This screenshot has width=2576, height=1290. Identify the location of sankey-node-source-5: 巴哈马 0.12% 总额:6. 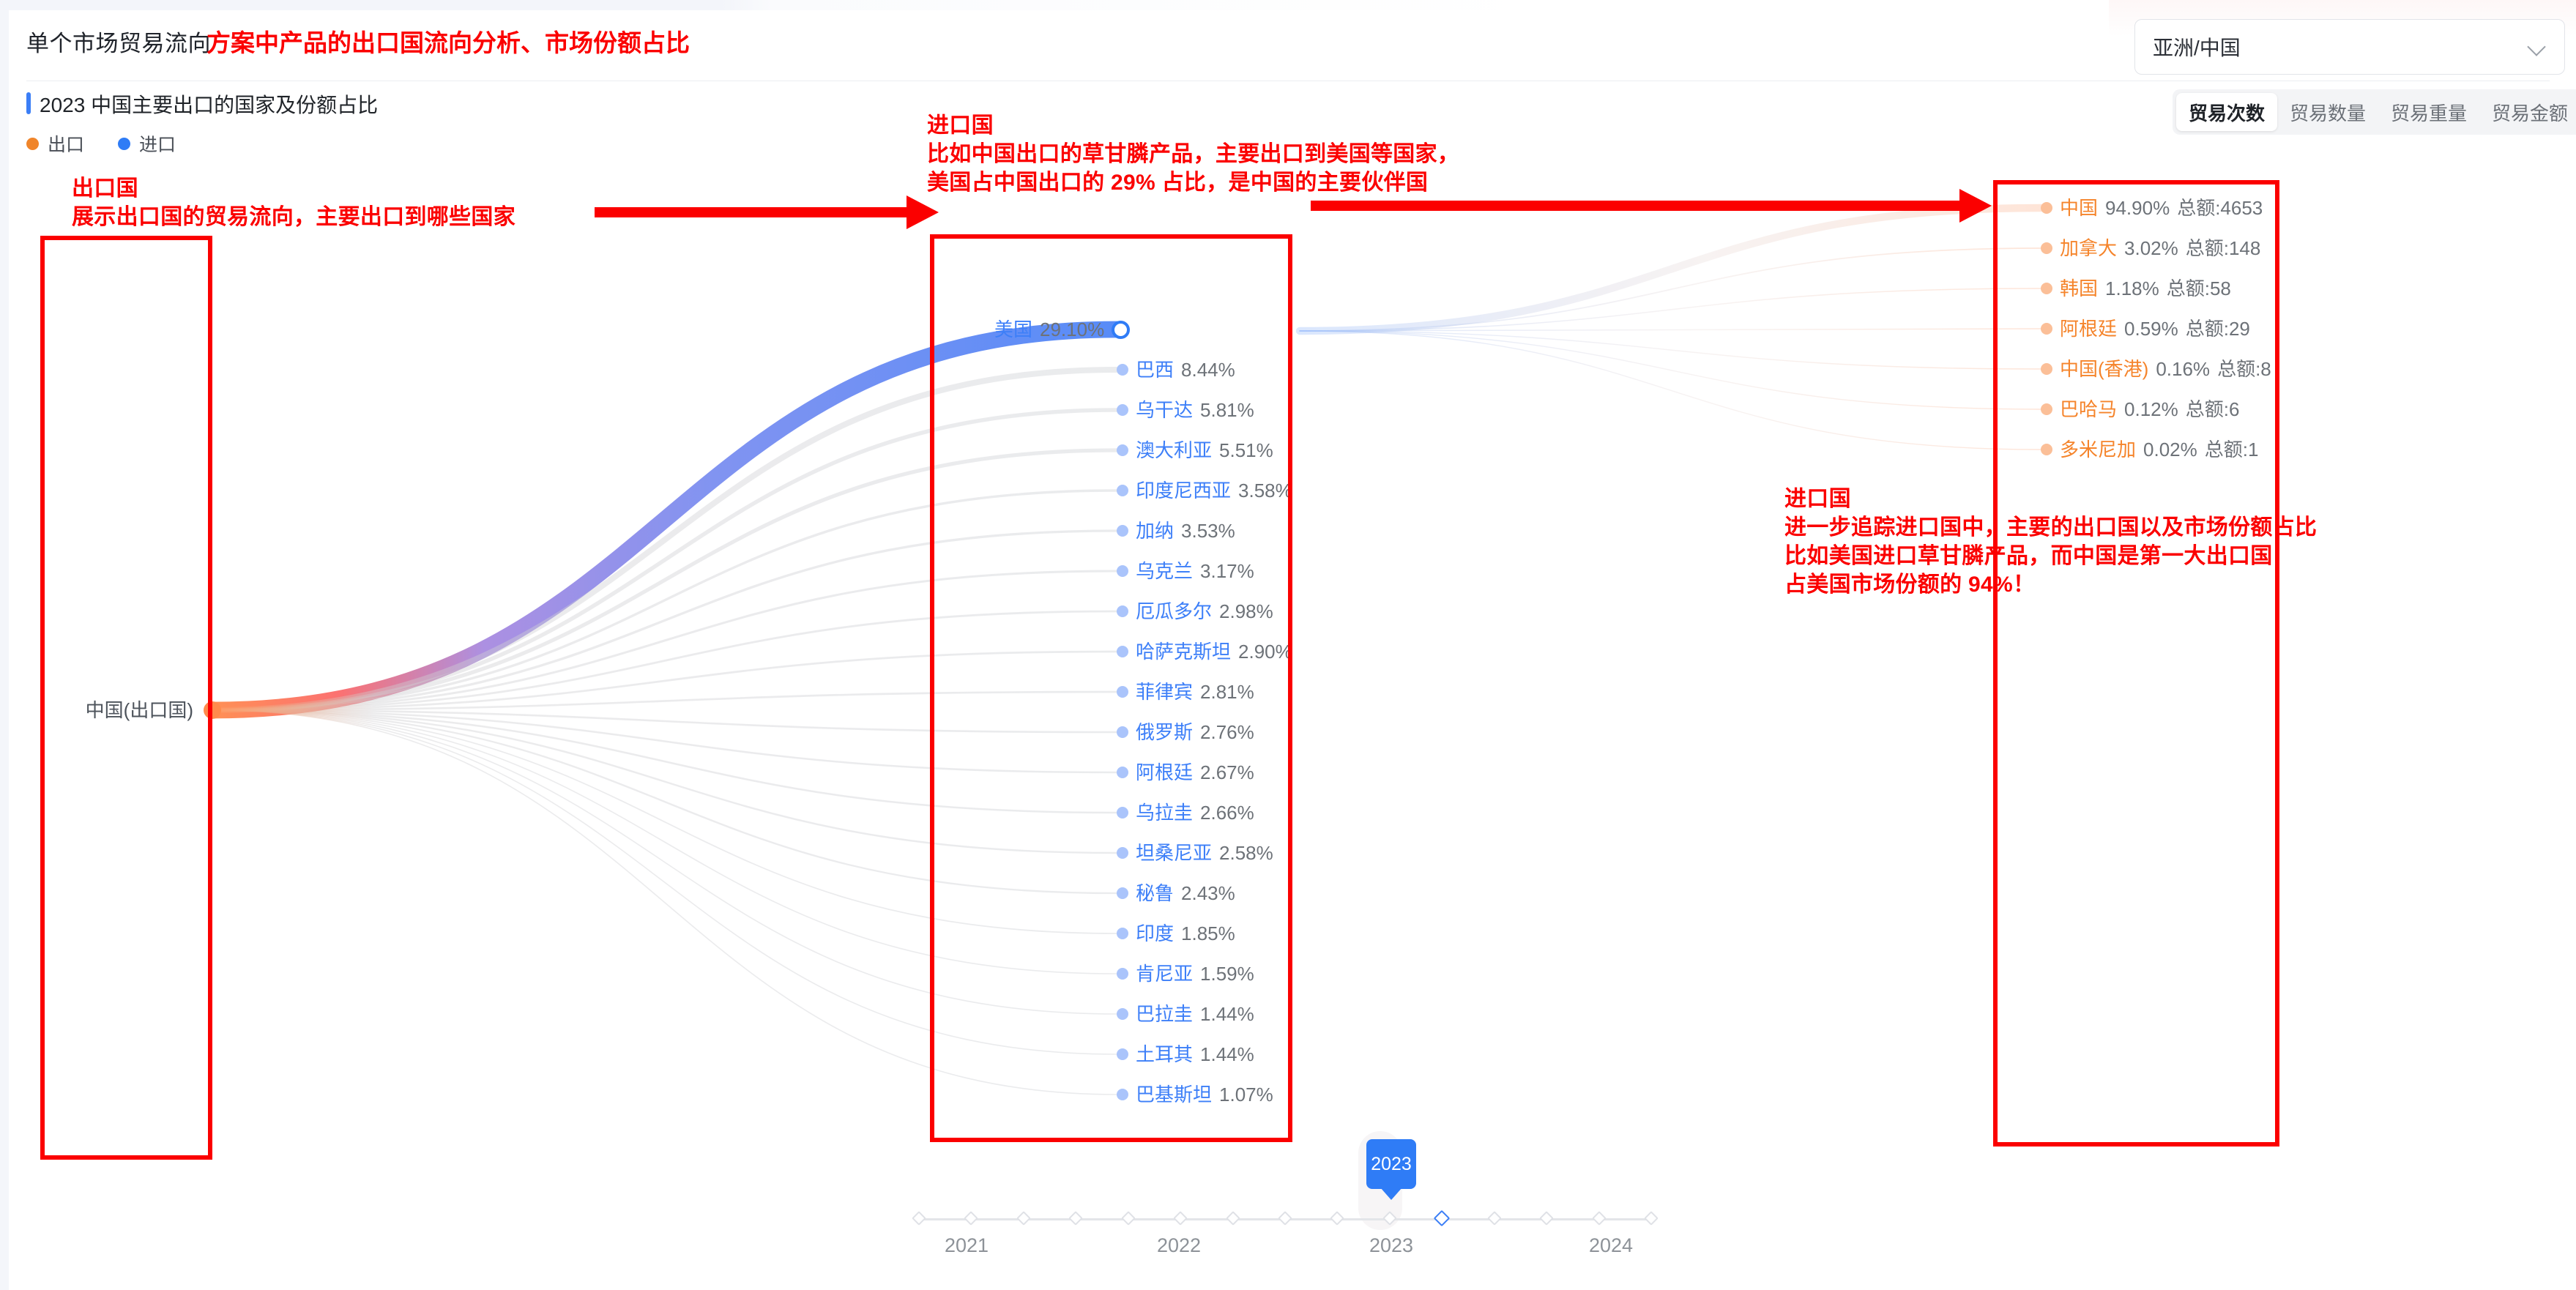
(2140, 409).